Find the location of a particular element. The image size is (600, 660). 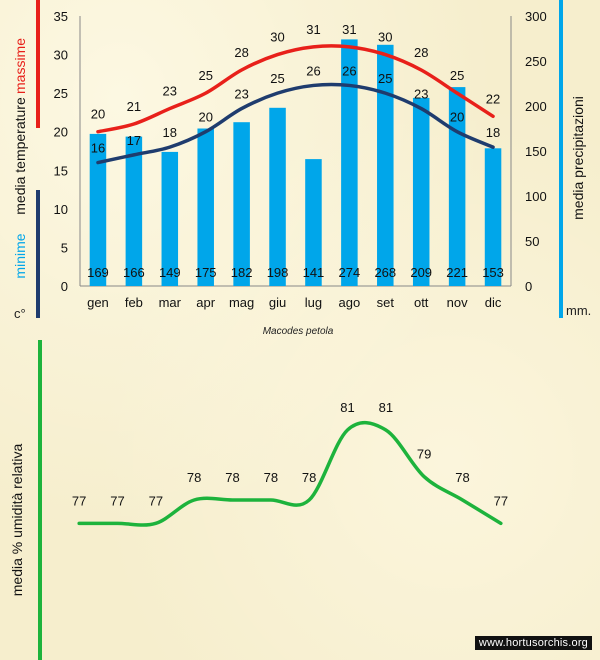

precipitation-data-label: 274 is located at coordinates (350, 272).